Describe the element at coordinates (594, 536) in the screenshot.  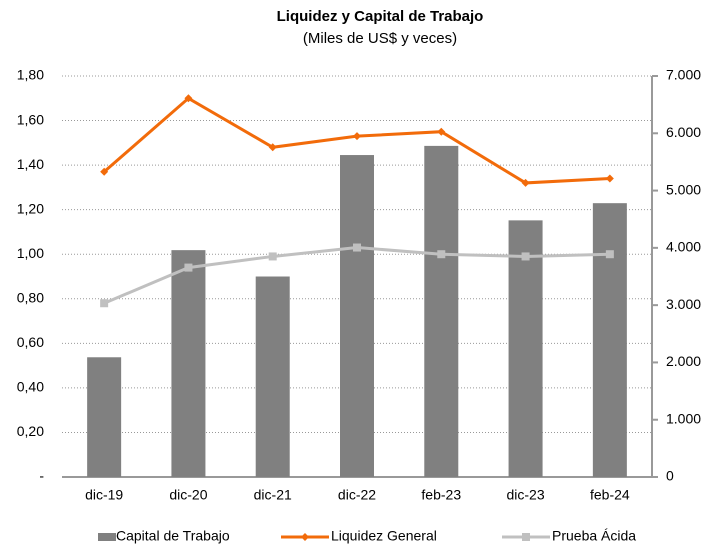
I see `legend-label: Prueba Ácida` at that location.